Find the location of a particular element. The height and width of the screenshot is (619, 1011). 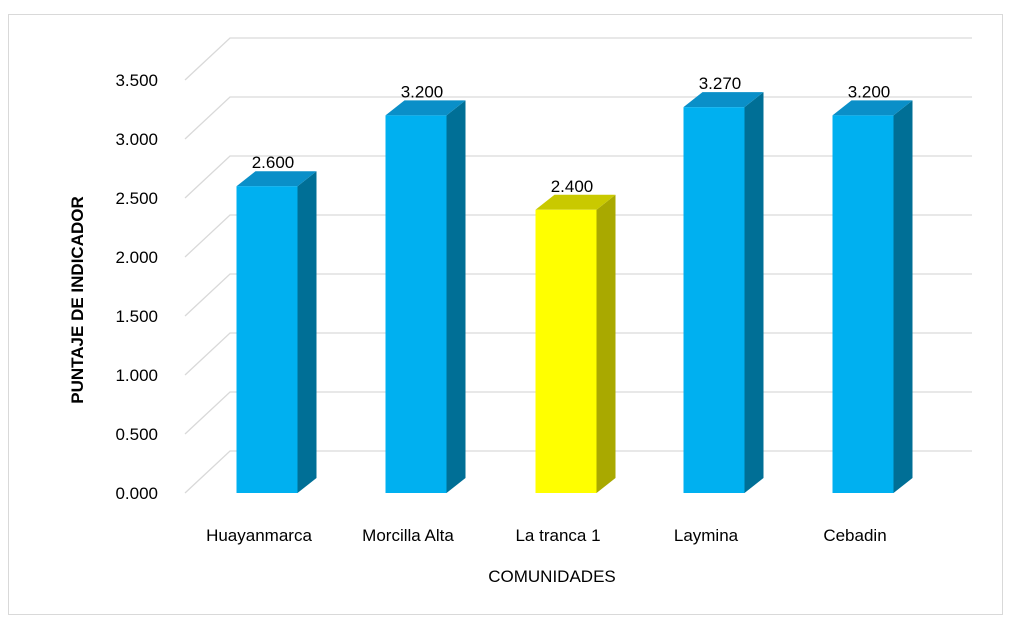

y-tick-label: 1.000 is located at coordinates (136, 375).